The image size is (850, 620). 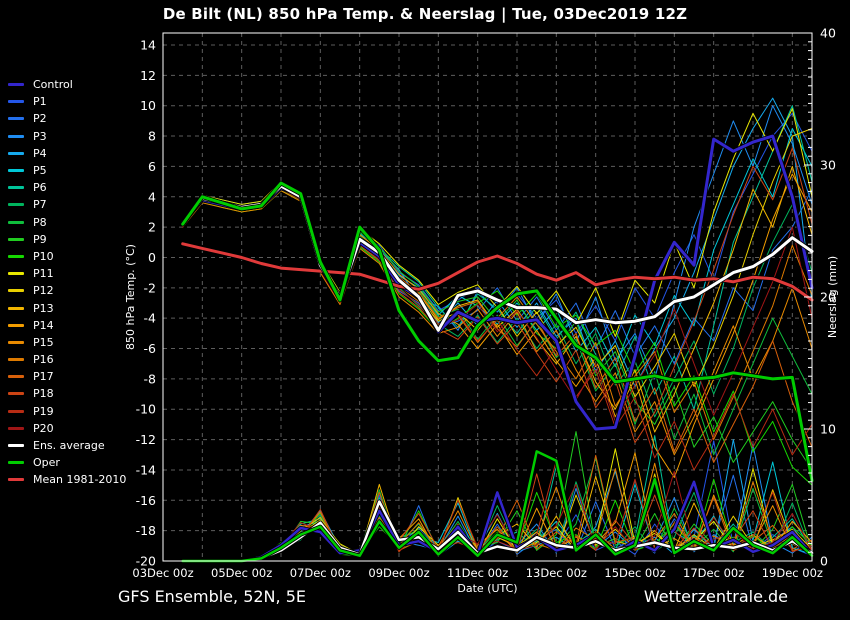 I want to click on axis-label: 2, so click(x=152, y=227).